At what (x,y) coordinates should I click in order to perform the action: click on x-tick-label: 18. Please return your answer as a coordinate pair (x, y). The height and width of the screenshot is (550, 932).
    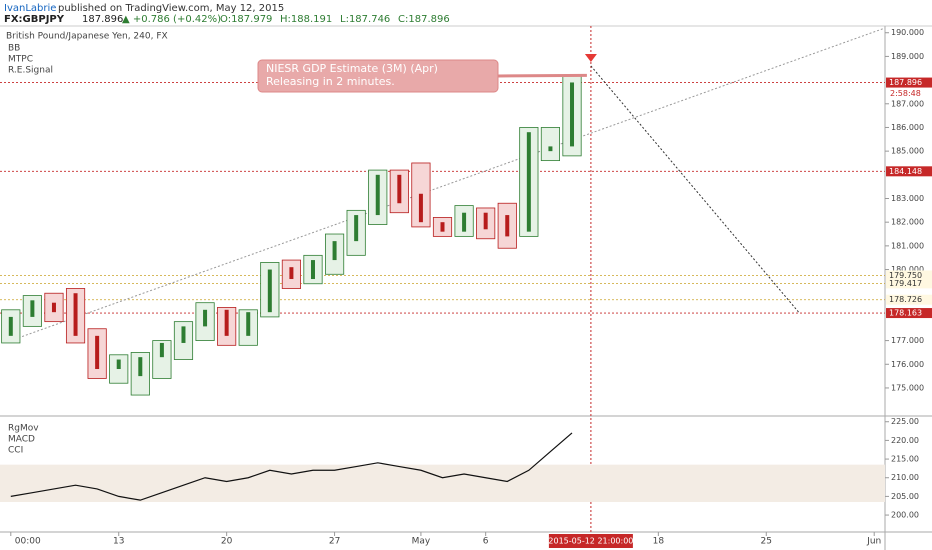
    Looking at the image, I should click on (659, 542).